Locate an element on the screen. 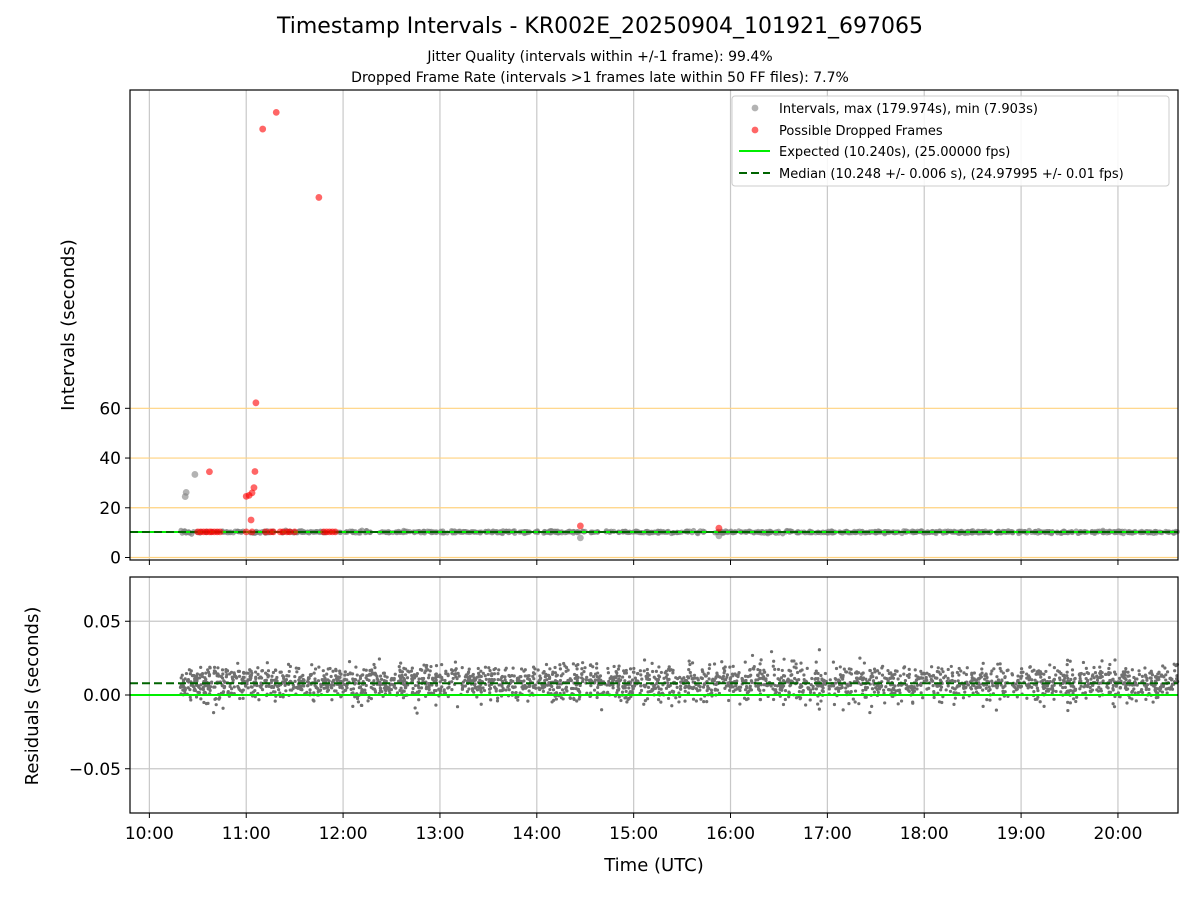  legend-entry: Possible Dropped Frames is located at coordinates (861, 131).